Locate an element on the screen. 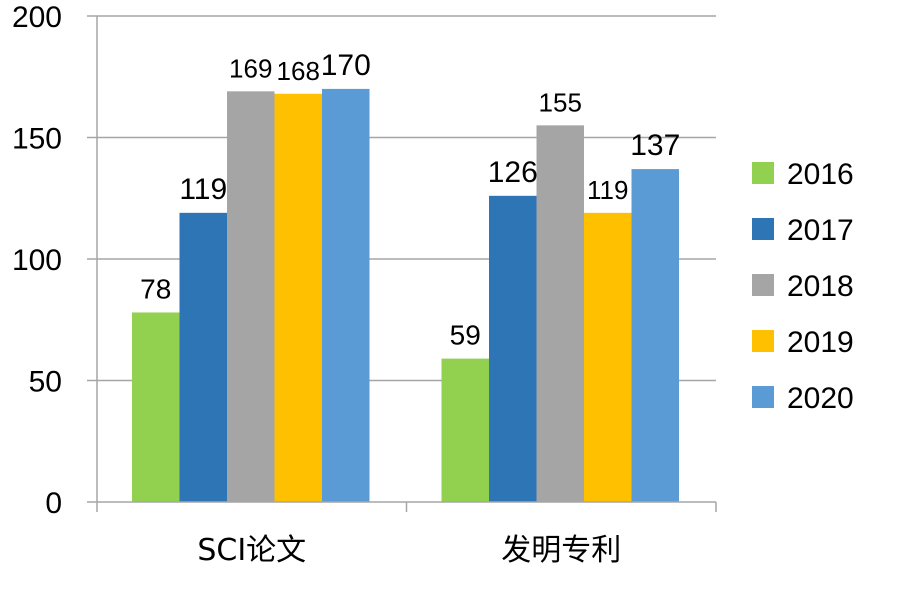 Image resolution: width=902 pixels, height=591 pixels. legend-swatch-2018 is located at coordinates (763, 285).